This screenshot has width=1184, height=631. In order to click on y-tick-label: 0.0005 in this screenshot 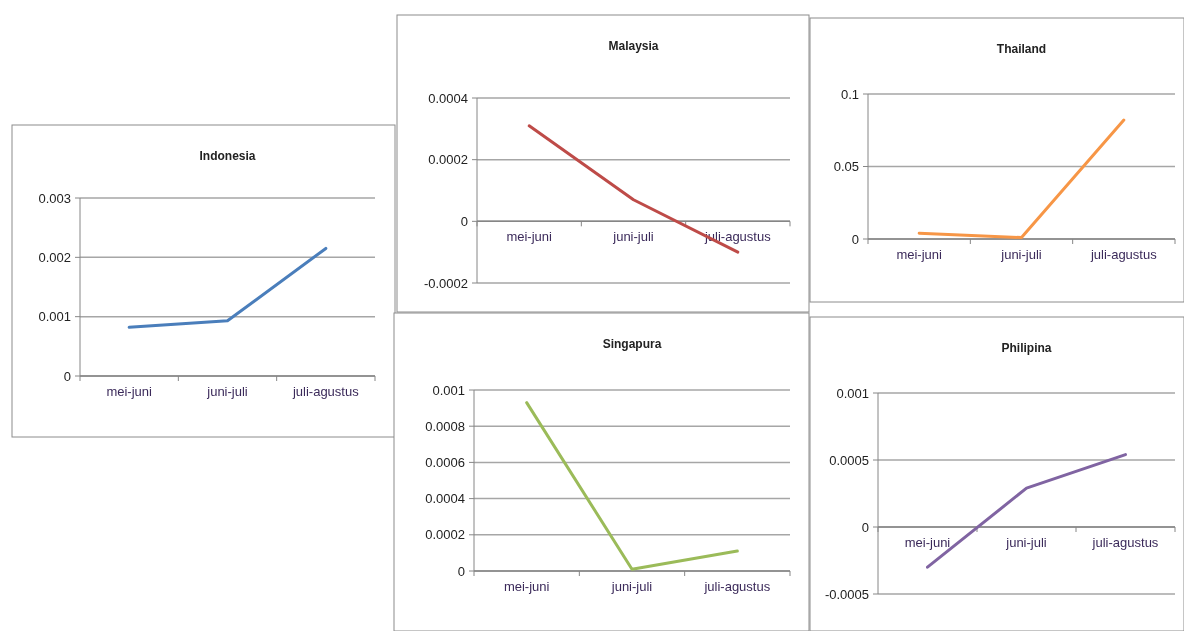, I will do `click(849, 460)`.